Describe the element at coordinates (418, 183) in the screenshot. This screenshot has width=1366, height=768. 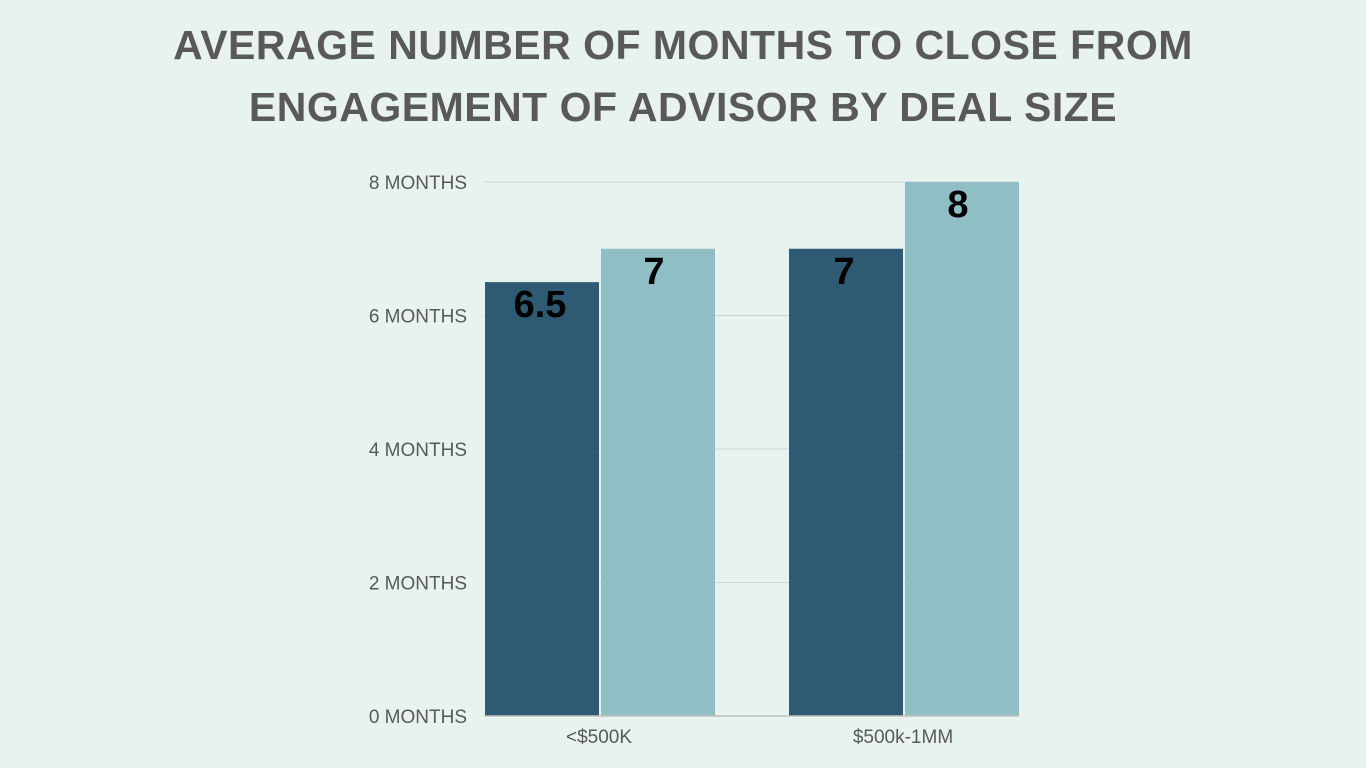
I see `y-tick-label: 8 MONTHS` at that location.